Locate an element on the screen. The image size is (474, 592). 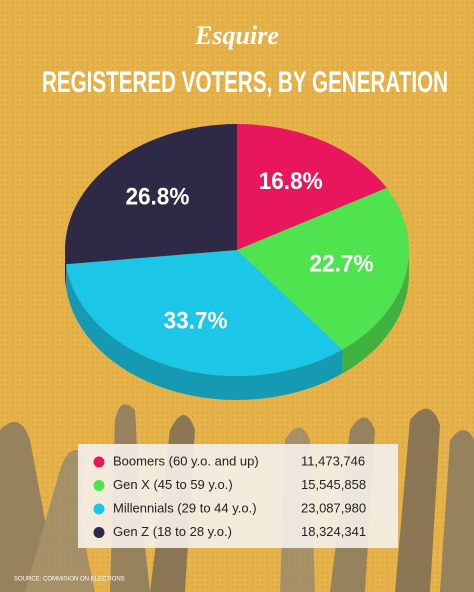
source: SOURCE: COMMISION ON ELECTIONS is located at coordinates (69, 580).